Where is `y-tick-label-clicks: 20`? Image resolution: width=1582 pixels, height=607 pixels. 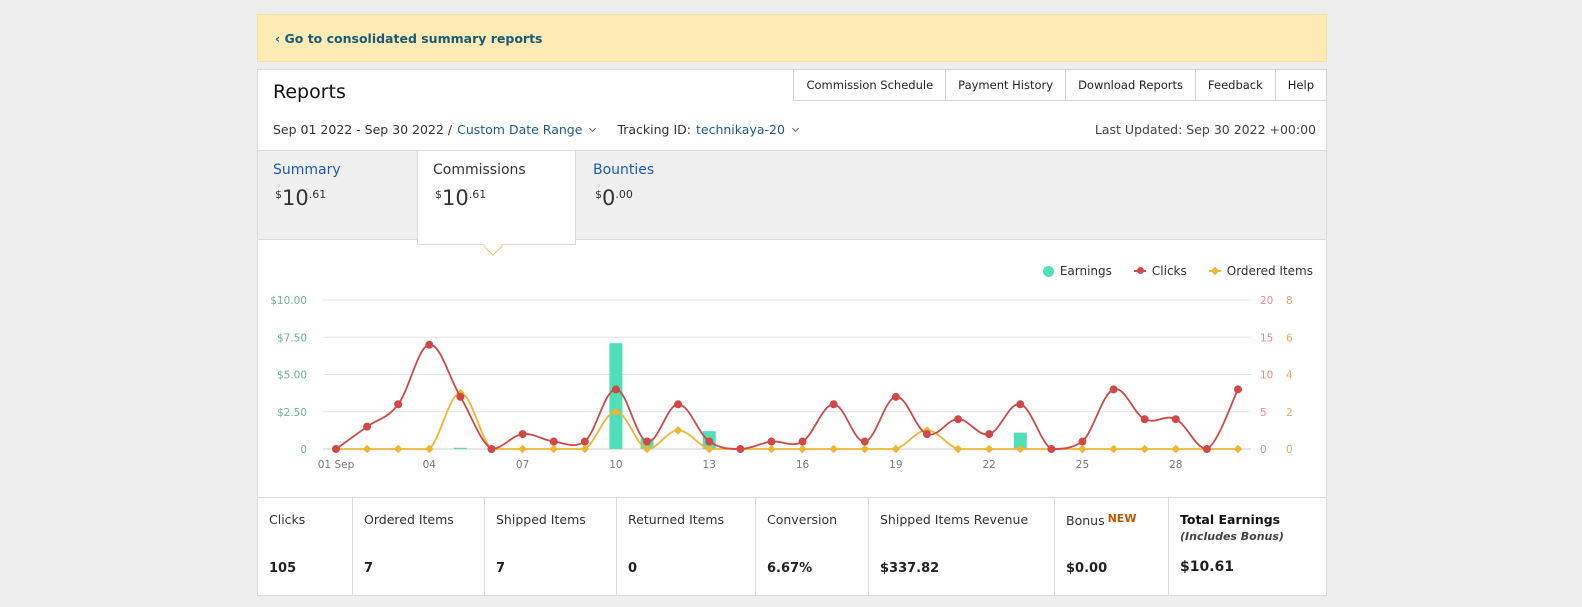 y-tick-label-clicks: 20 is located at coordinates (1266, 301).